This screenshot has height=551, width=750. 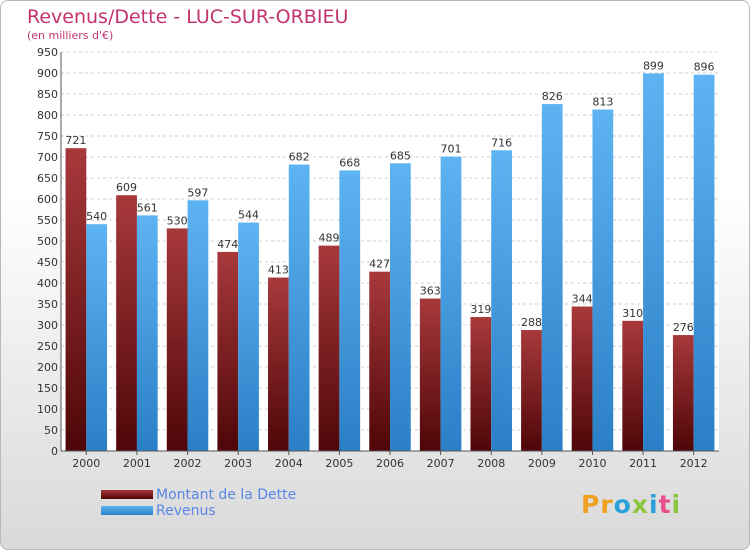 I want to click on logo-letter: P, so click(x=591, y=504).